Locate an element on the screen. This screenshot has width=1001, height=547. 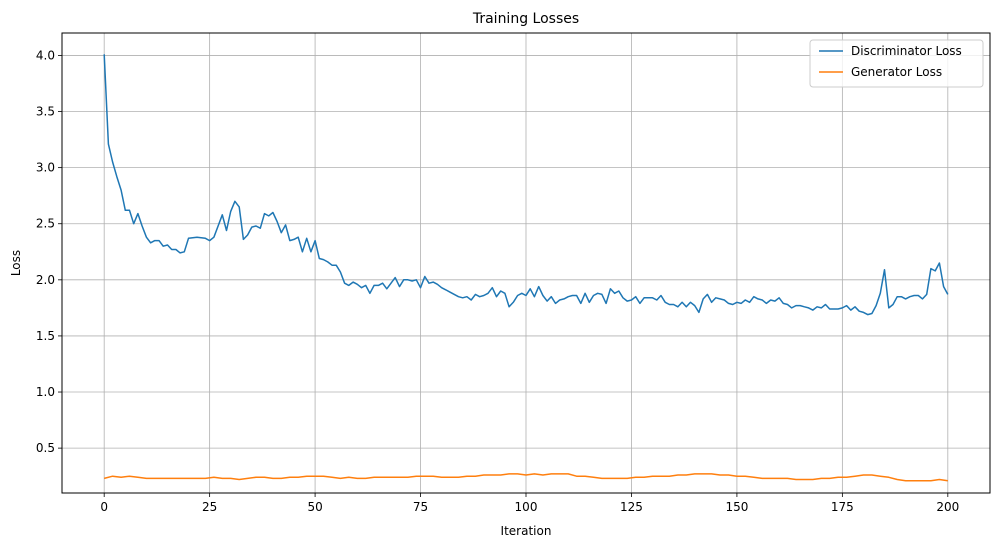
x-tick-label: 100 is located at coordinates (526, 507).